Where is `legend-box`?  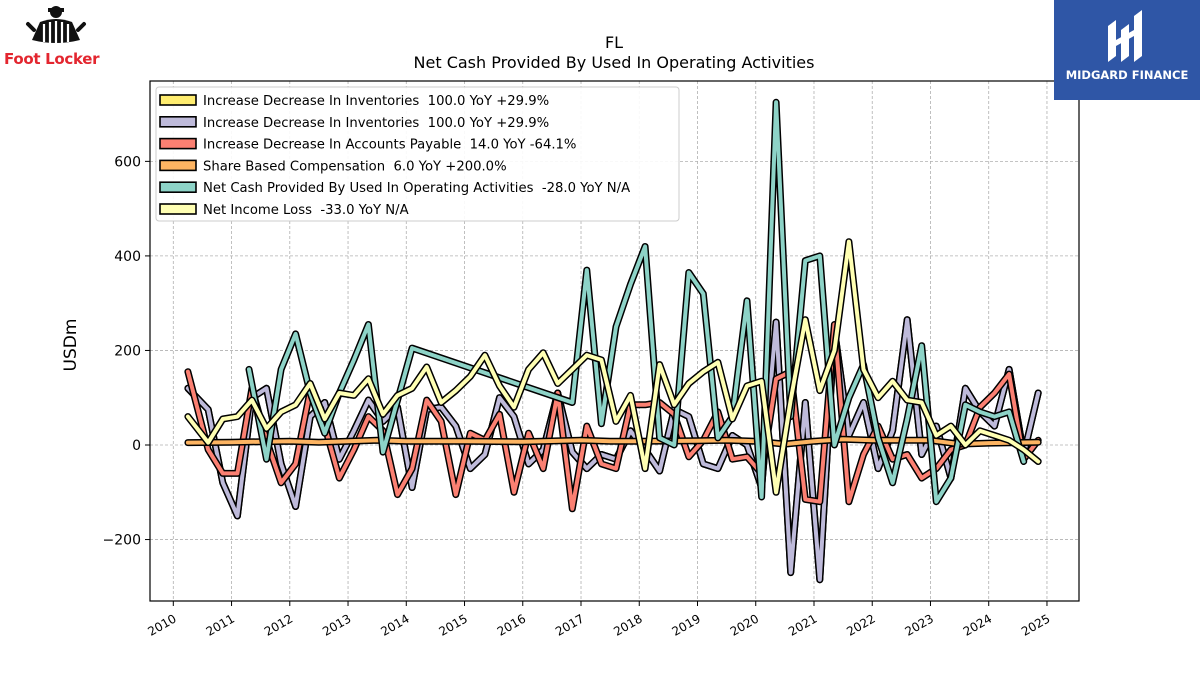
legend-box is located at coordinates (417, 154).